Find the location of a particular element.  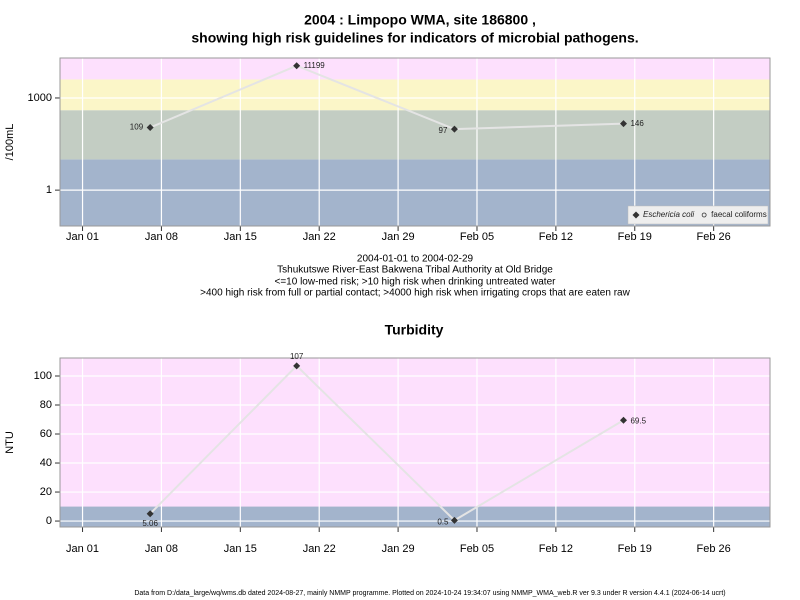

data-label: 0.5 is located at coordinates (443, 521).